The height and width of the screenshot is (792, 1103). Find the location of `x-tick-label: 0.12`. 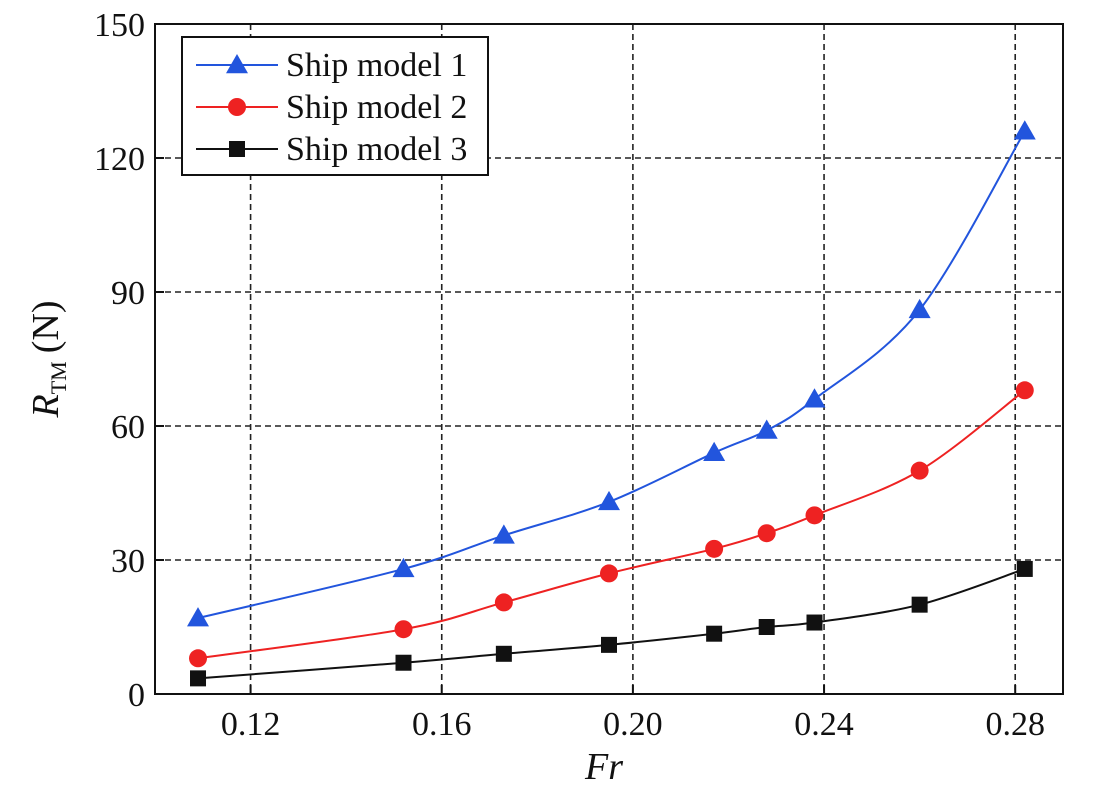

x-tick-label: 0.12 is located at coordinates (251, 724).